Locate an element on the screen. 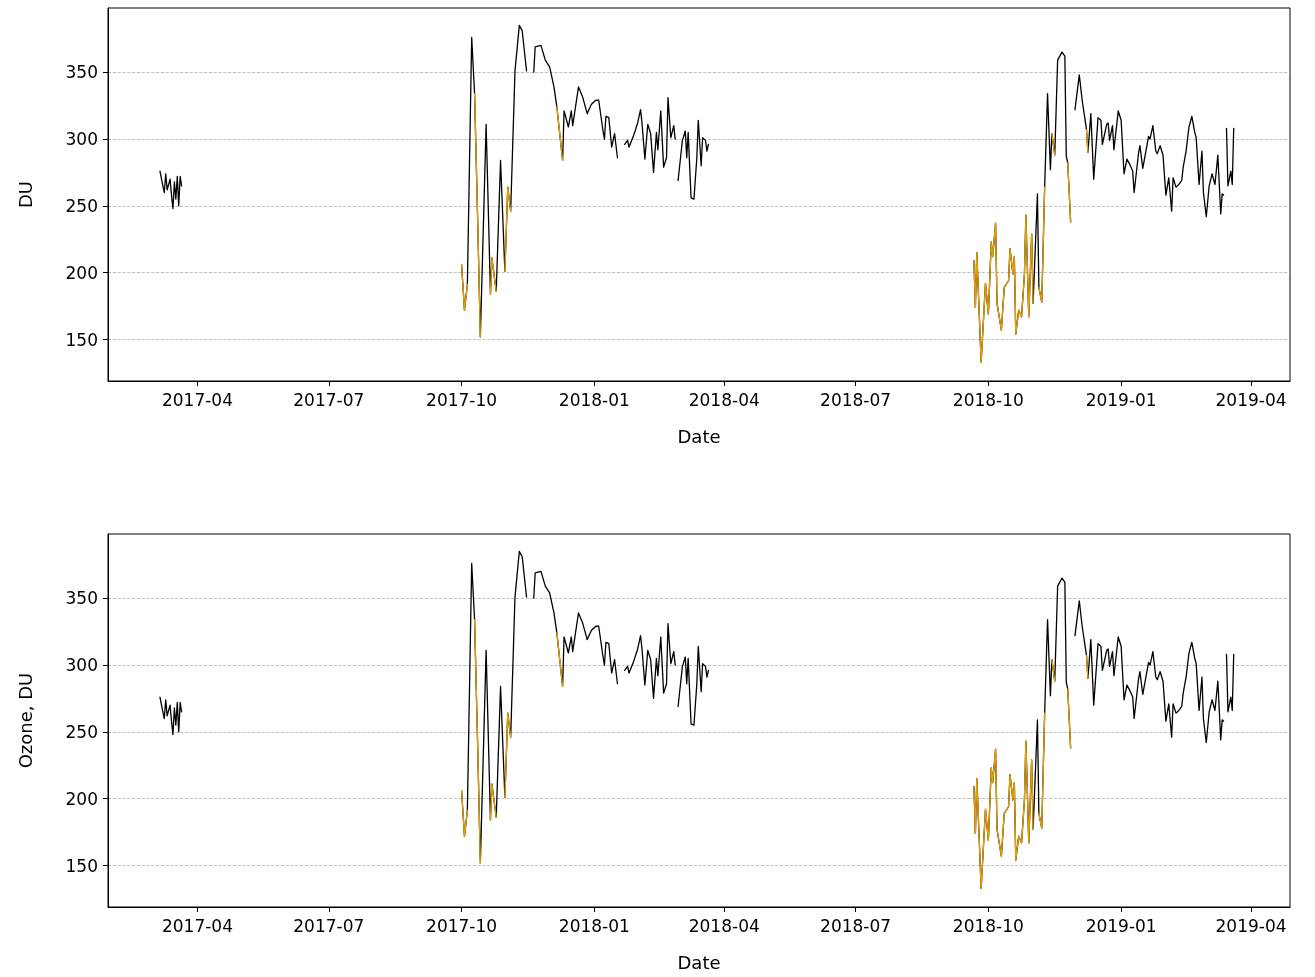  y-axis-title: DU is located at coordinates (25, 194).